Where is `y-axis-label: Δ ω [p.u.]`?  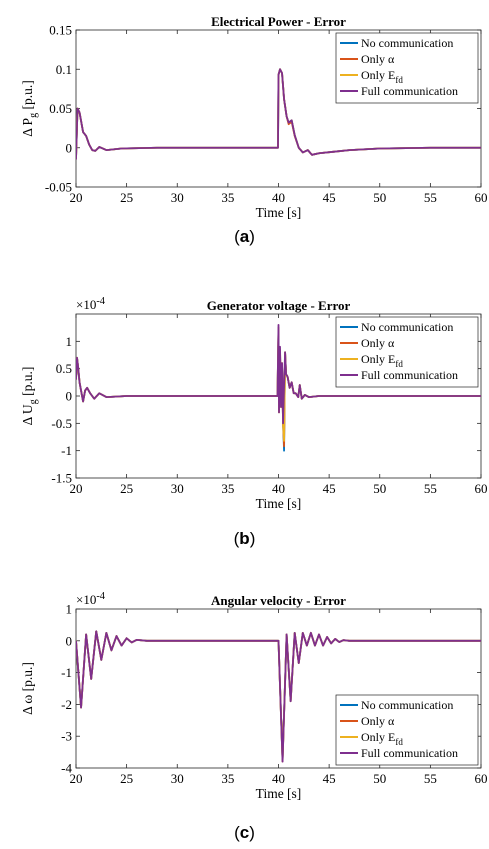
y-axis-label: Δ ω [p.u.] is located at coordinates (27, 688).